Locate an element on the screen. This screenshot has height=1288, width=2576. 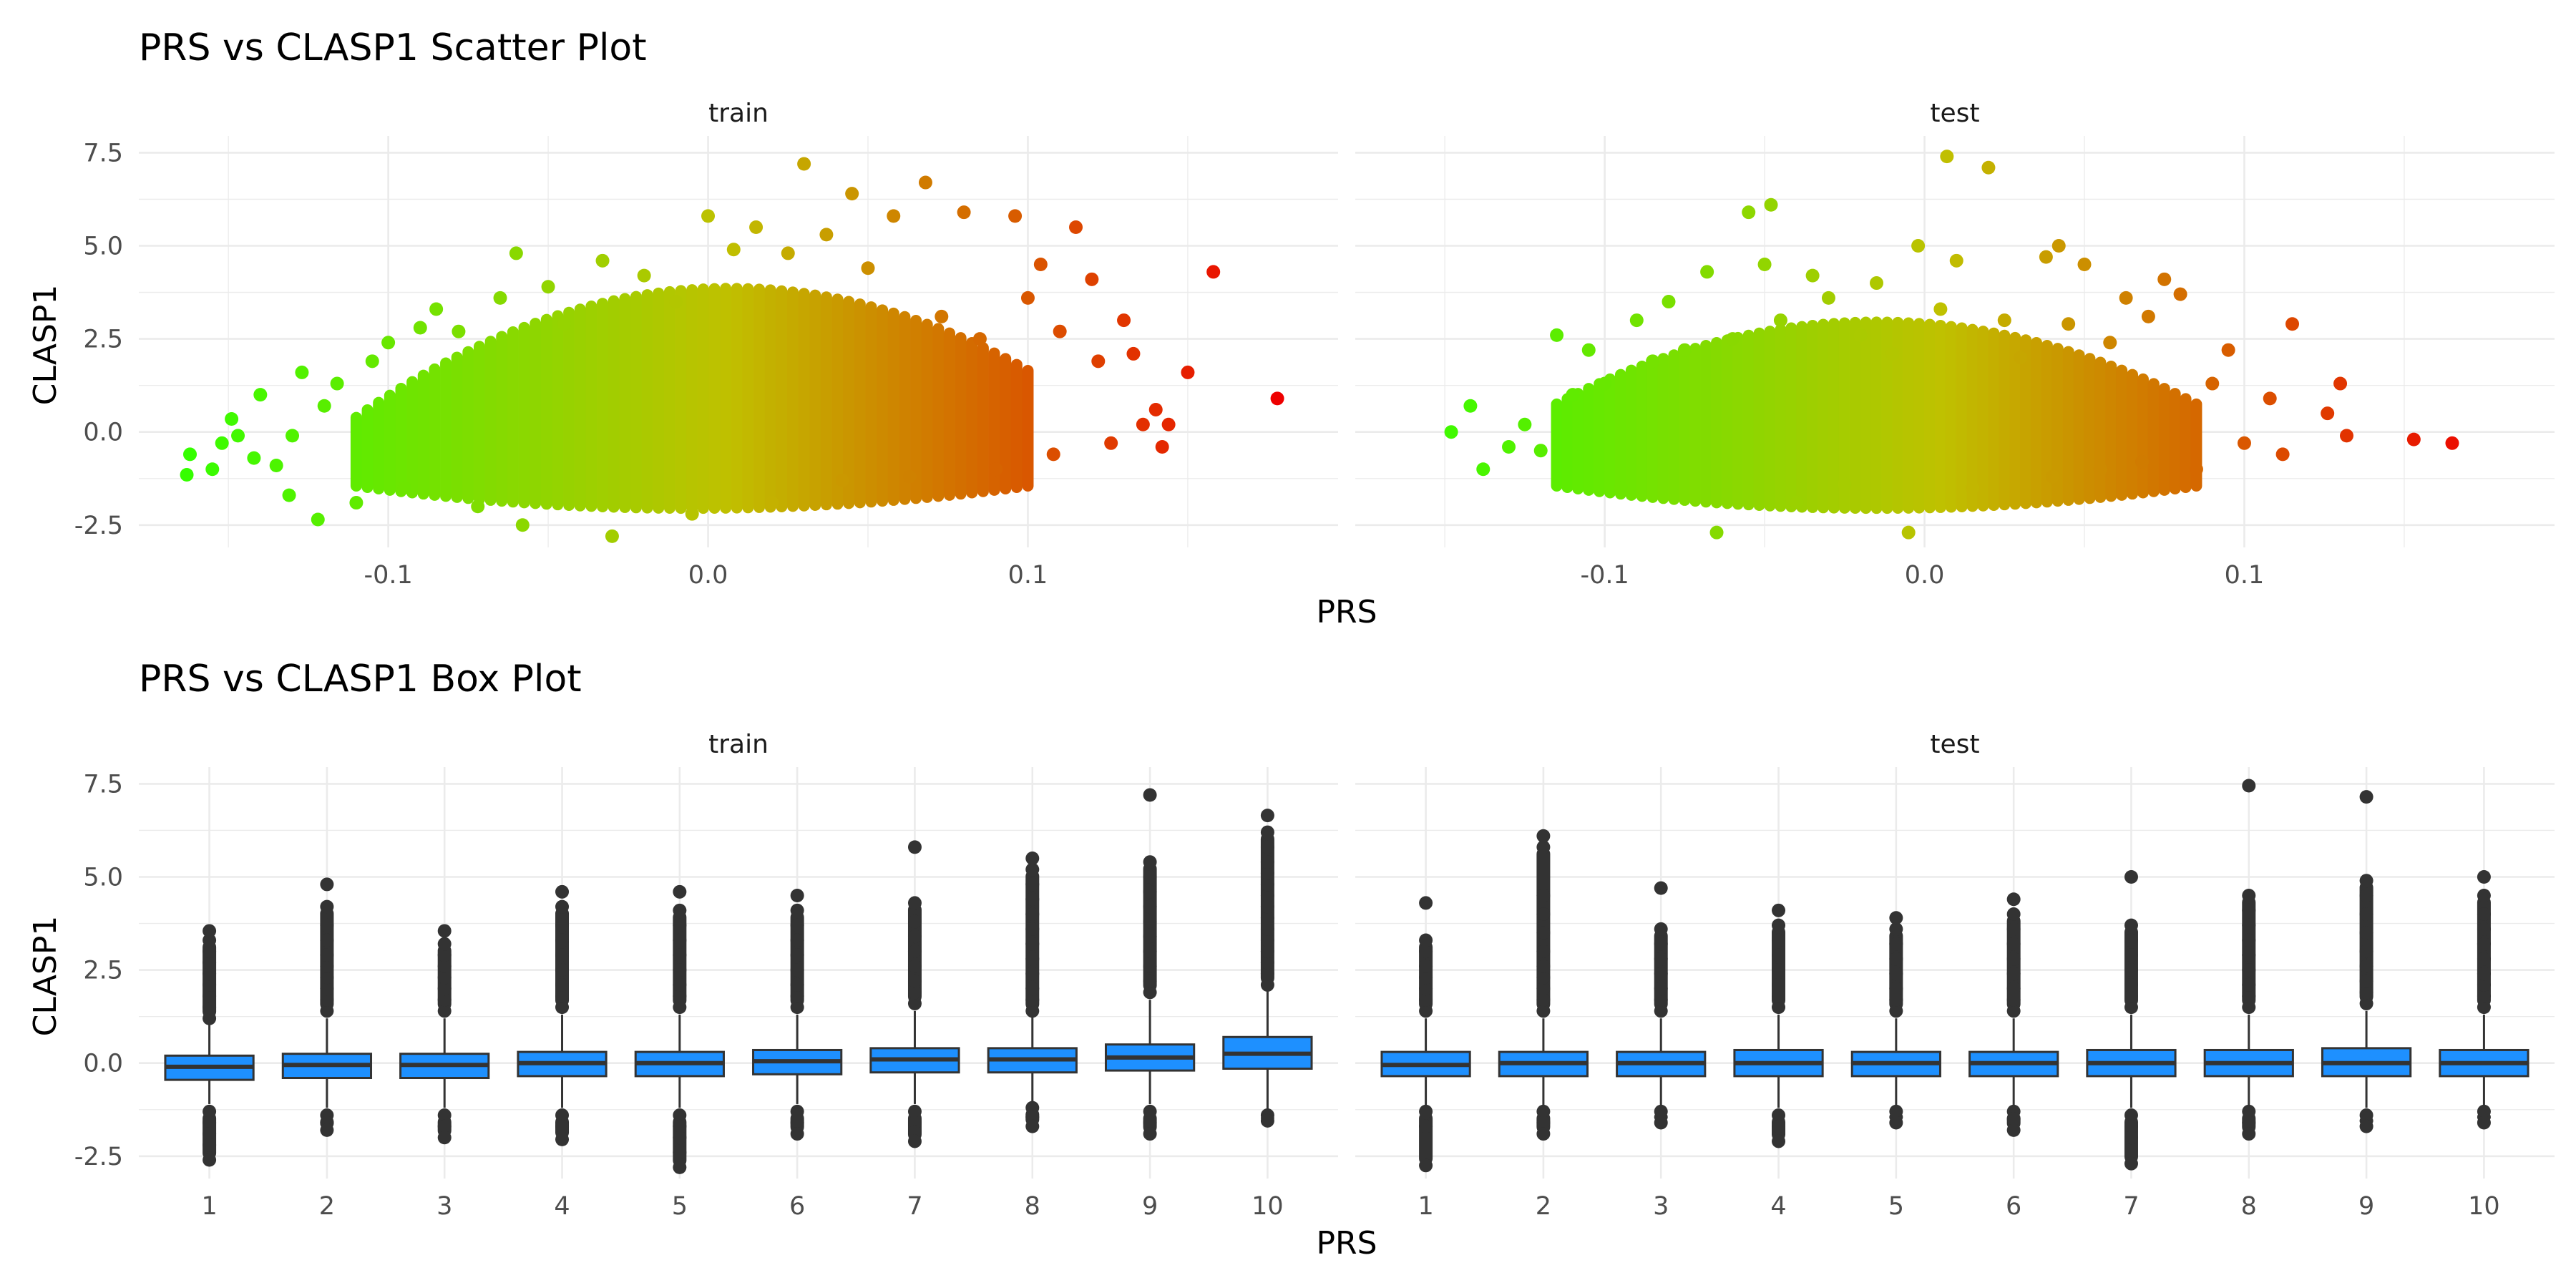
box-plot-title: PRS vs CLASP1 Box Plot is located at coordinates (360, 679).